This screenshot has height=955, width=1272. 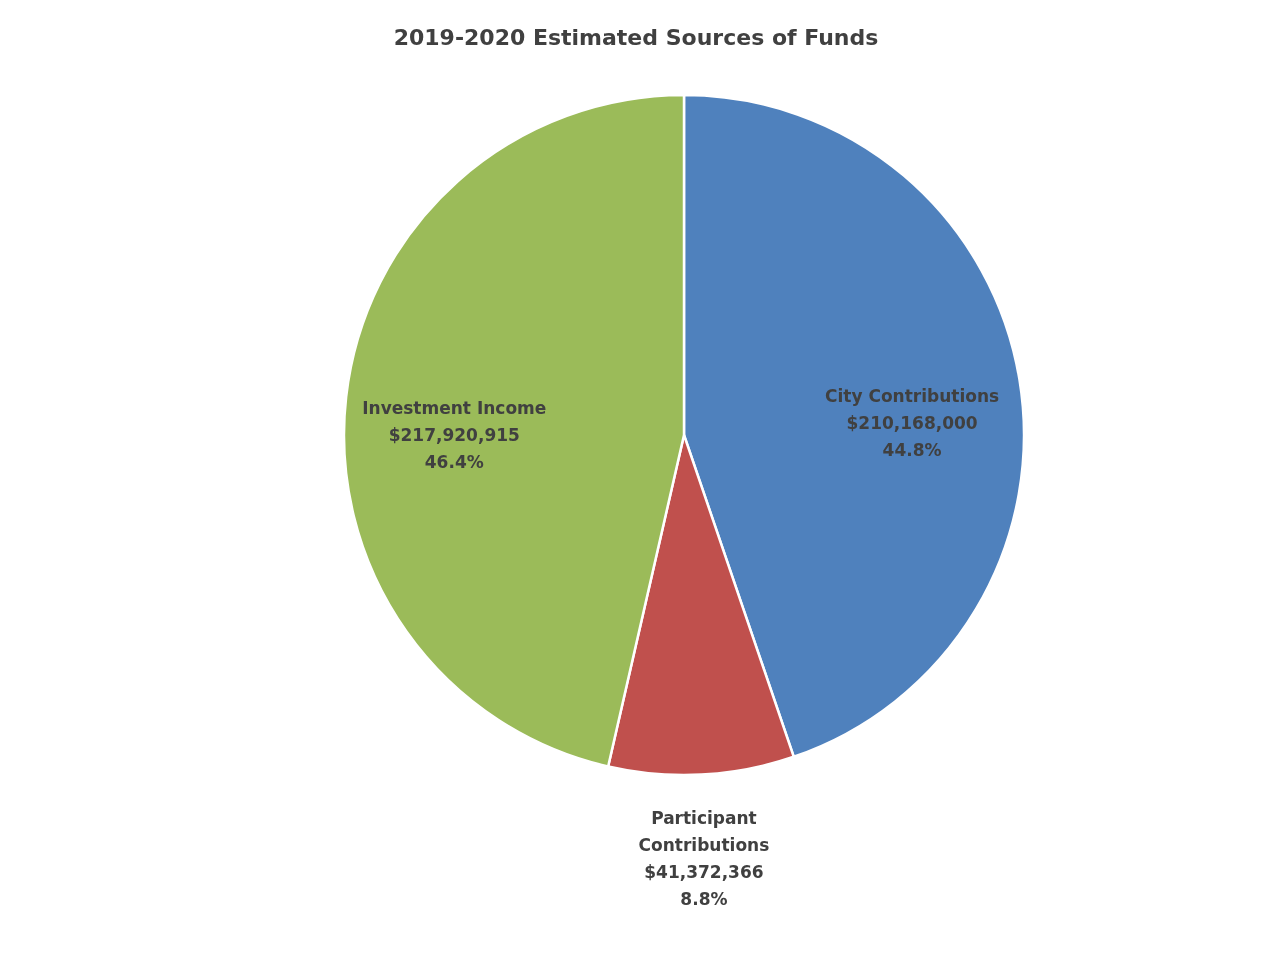 I want to click on slice-label: Investment Income, so click(x=454, y=408).